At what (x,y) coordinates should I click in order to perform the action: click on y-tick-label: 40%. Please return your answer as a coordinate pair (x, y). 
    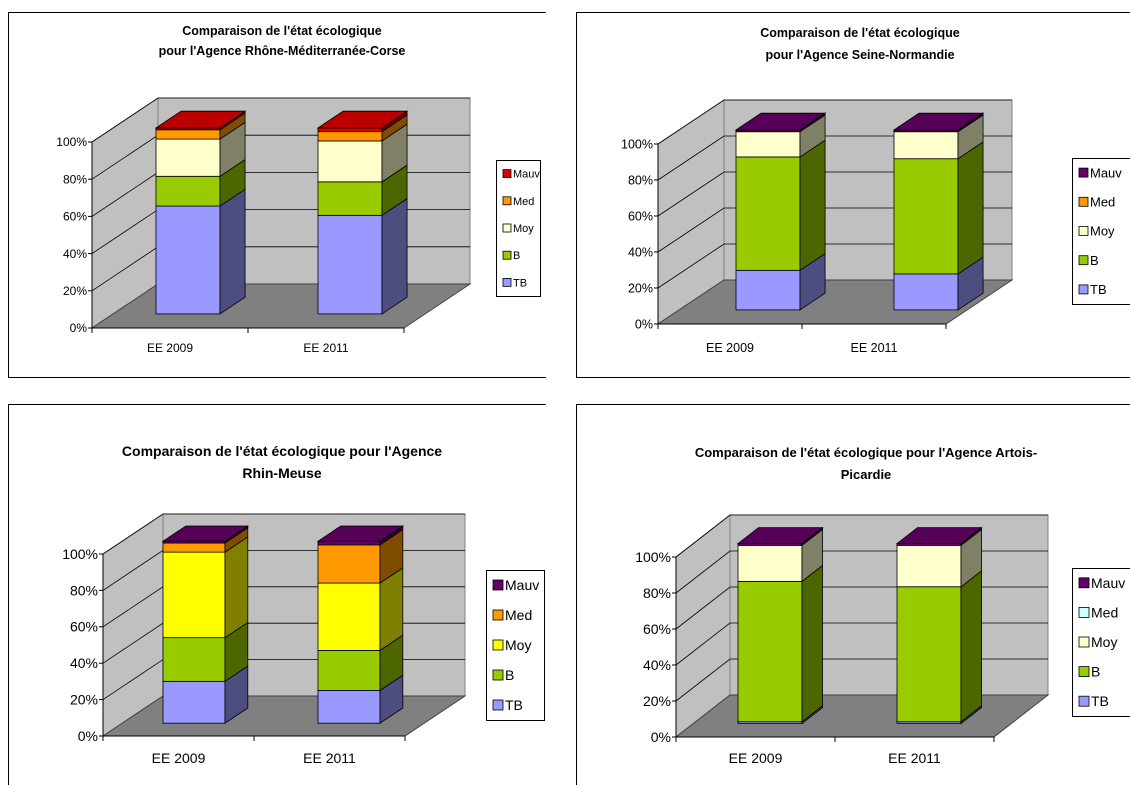
    Looking at the image, I should click on (640, 252).